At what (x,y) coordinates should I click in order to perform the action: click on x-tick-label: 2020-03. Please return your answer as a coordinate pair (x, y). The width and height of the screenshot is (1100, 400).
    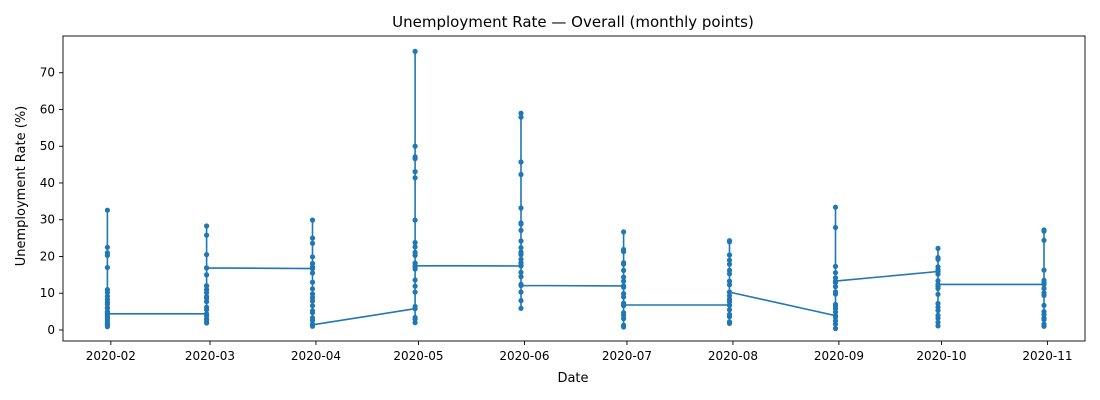
    Looking at the image, I should click on (210, 356).